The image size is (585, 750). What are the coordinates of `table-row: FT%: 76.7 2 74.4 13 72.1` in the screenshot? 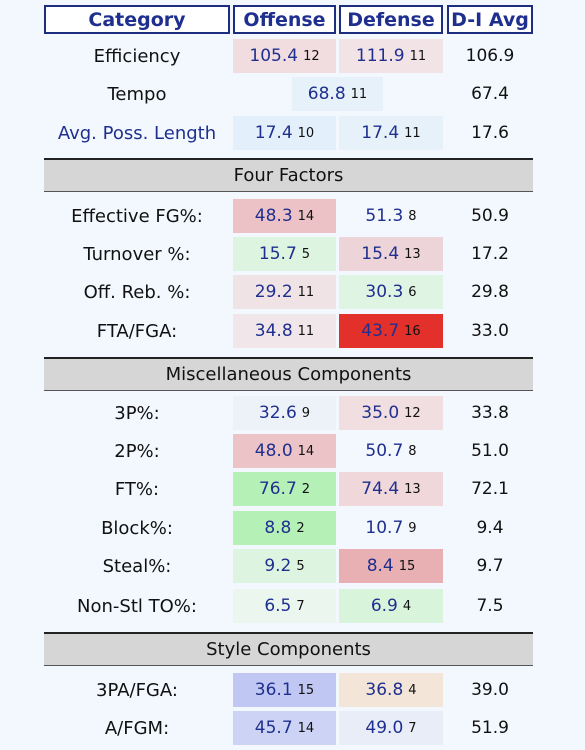 It's located at (292, 489).